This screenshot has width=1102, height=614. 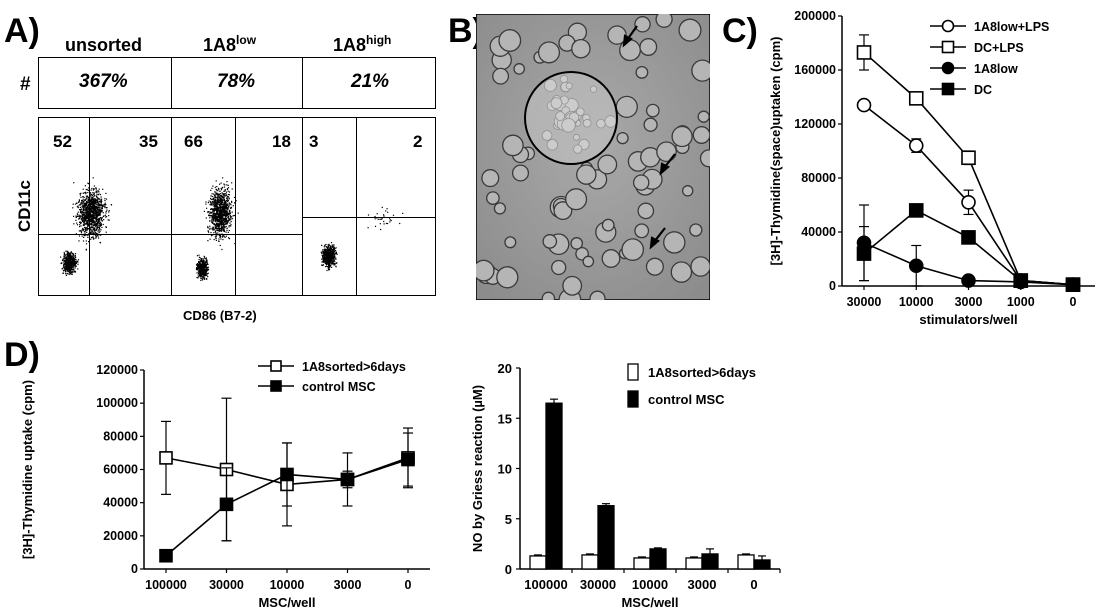 I want to click on y-axis-label: [3H]-Thymidine(space)uptaken (cpm), so click(x=775, y=151).